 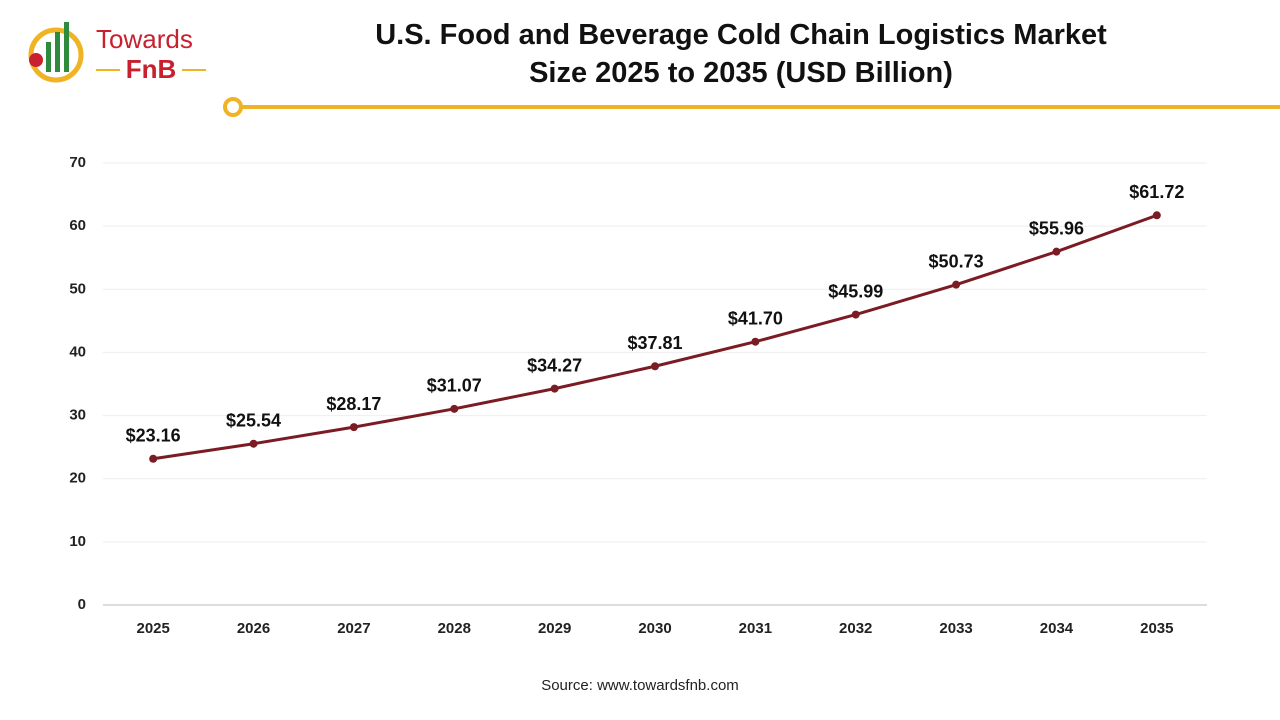 What do you see at coordinates (82, 604) in the screenshot?
I see `y-tick-label: 0` at bounding box center [82, 604].